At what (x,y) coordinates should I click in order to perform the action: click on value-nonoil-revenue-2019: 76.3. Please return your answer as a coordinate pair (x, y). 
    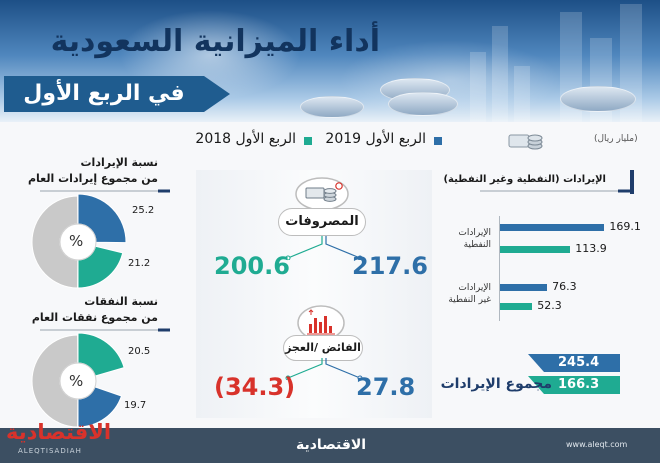
    Looking at the image, I should click on (564, 286).